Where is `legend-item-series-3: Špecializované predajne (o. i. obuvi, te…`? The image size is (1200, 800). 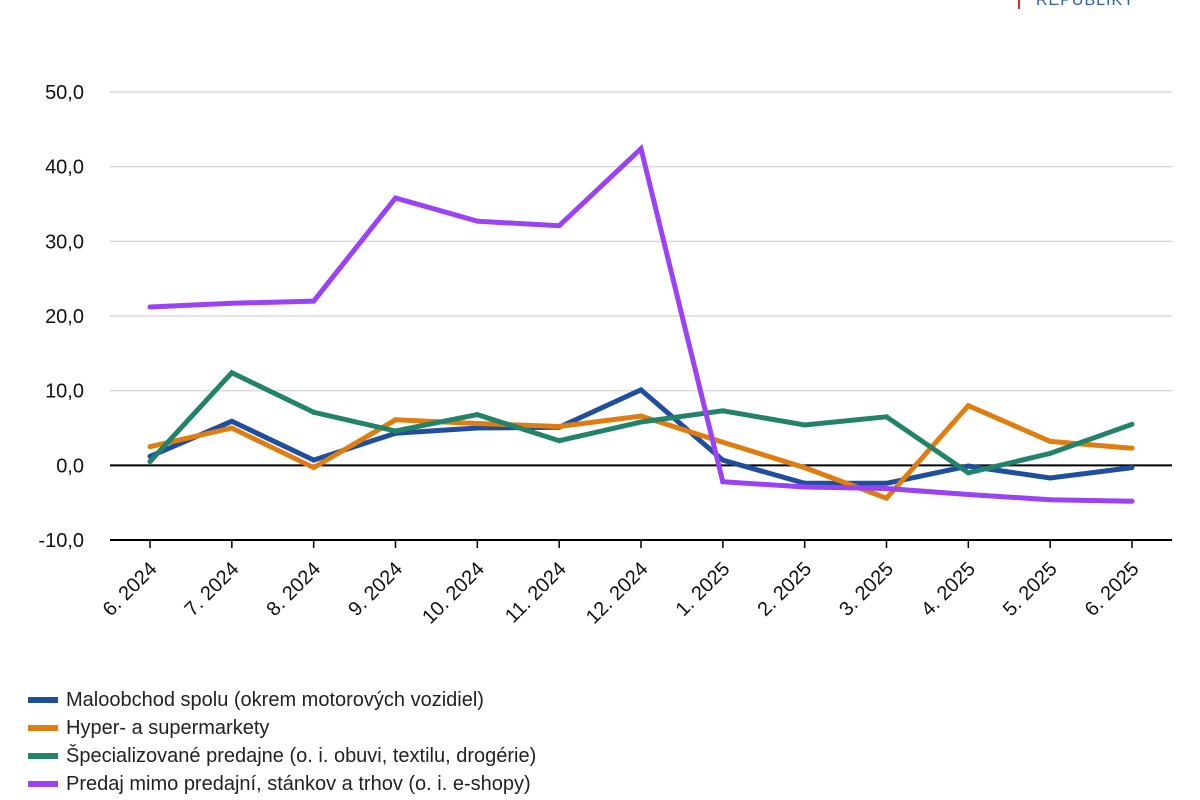 legend-item-series-3: Špecializované predajne (o. i. obuvi, te… is located at coordinates (282, 756).